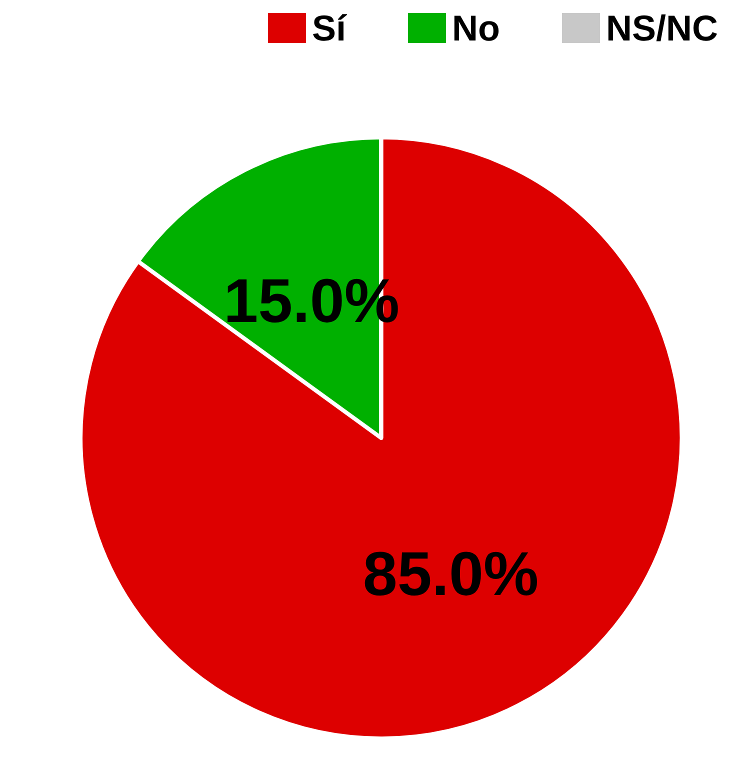 This screenshot has width=733, height=782. I want to click on legend-label: Sí, so click(329, 28).